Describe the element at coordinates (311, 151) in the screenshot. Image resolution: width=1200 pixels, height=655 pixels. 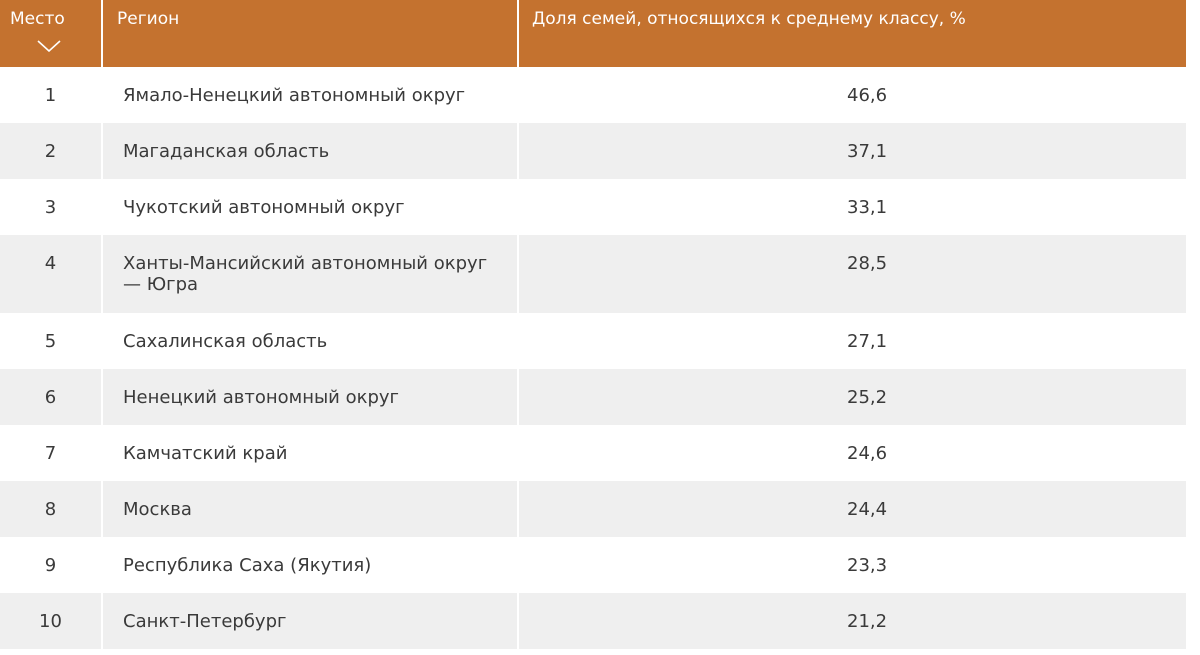
I see `region-cell: Магаданская область` at that location.